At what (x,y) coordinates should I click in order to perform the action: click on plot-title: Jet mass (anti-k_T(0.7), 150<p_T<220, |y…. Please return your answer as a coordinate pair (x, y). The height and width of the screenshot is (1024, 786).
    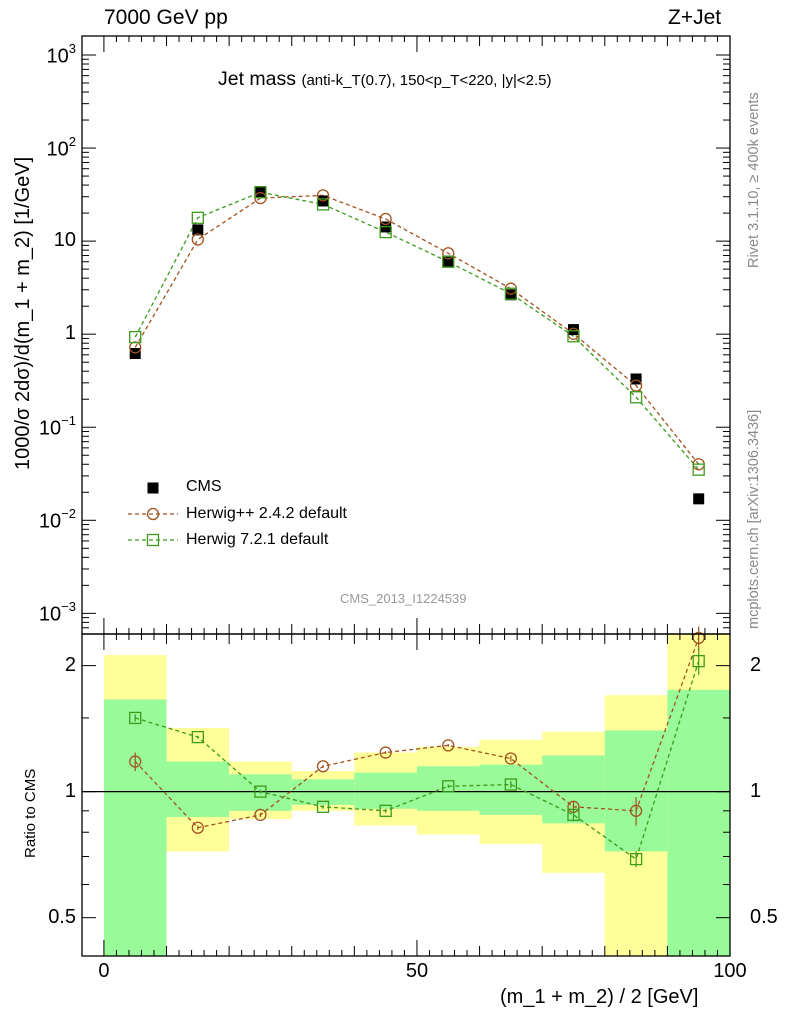
    Looking at the image, I should click on (384, 79).